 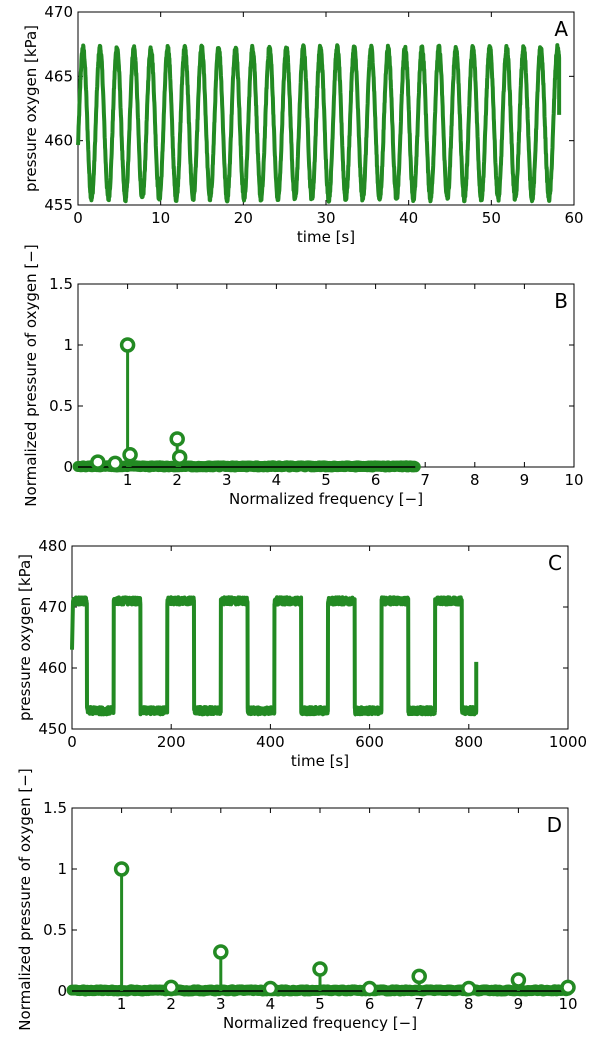 I want to click on x-tick-label: 50, so click(x=491, y=218).